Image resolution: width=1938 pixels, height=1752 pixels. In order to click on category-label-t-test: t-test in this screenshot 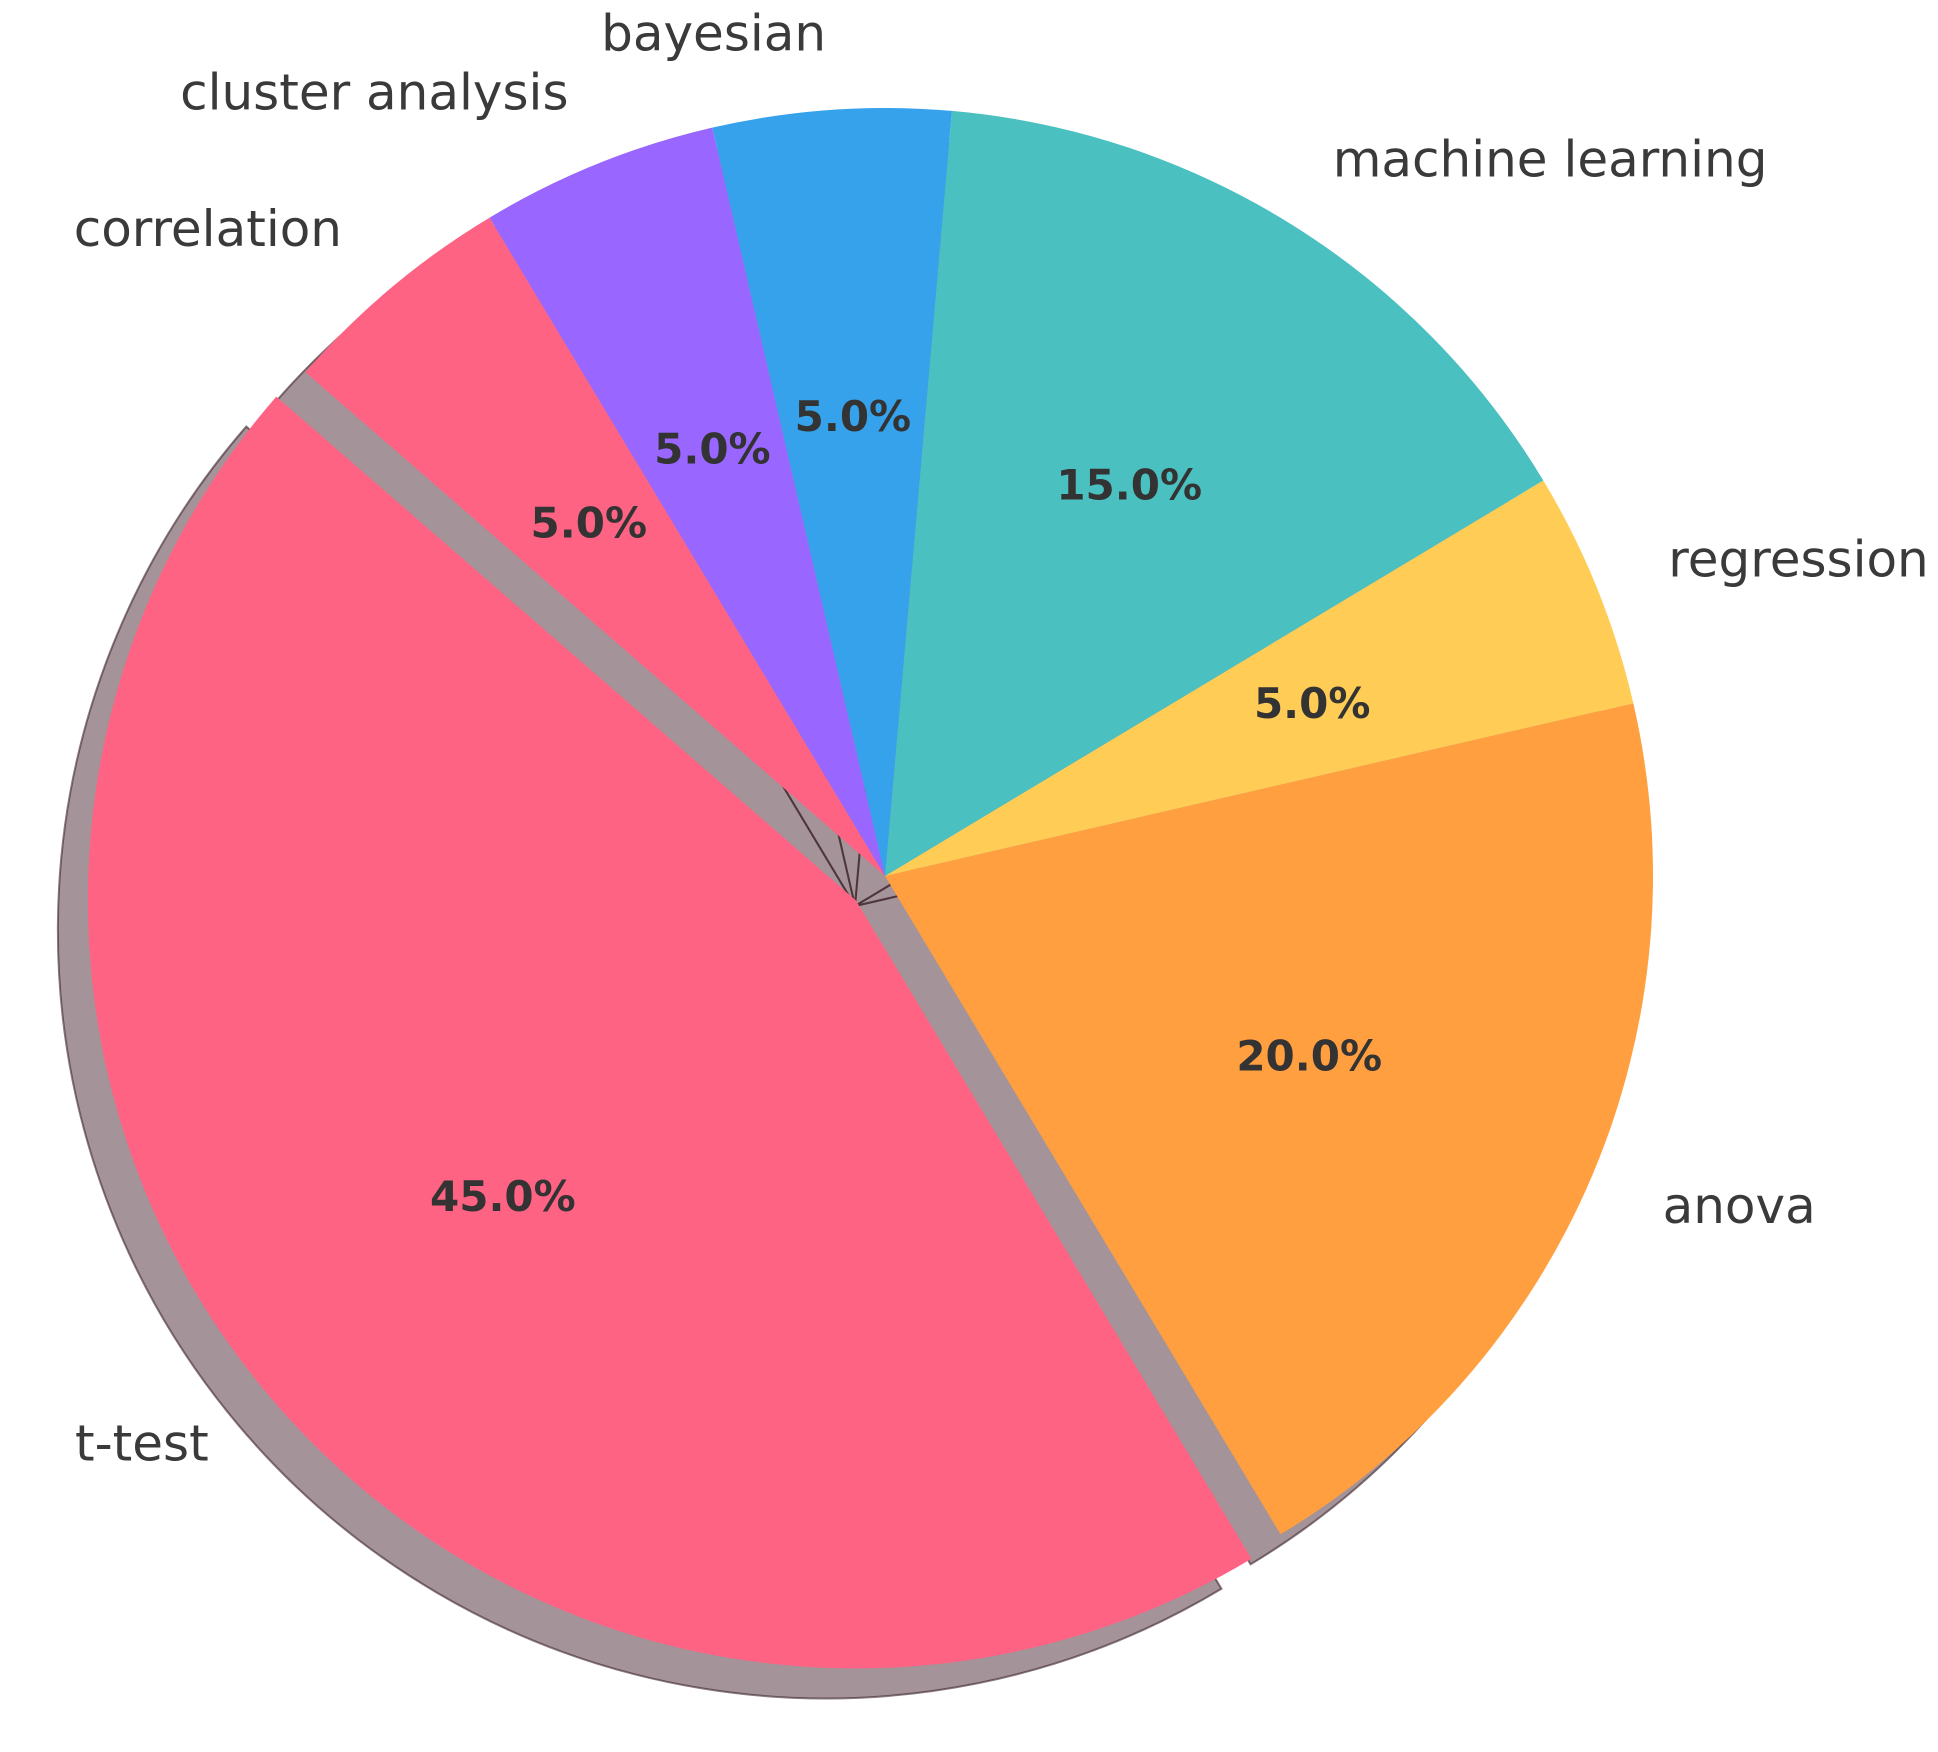, I will do `click(142, 1444)`.